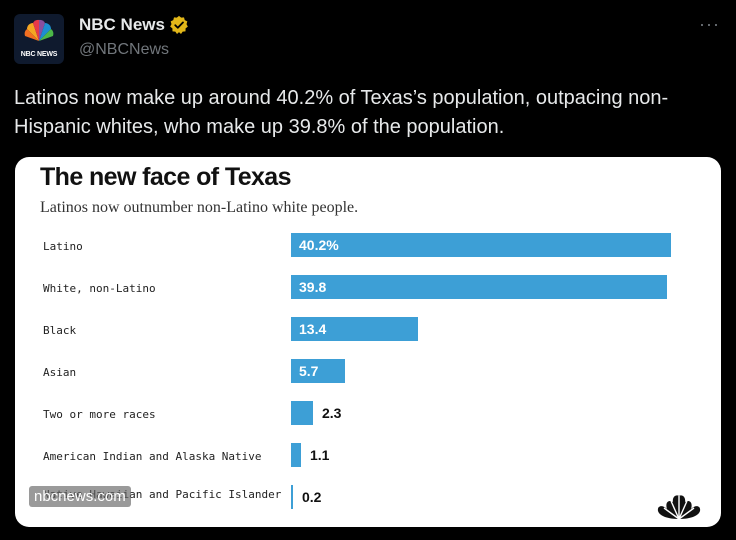 Image resolution: width=736 pixels, height=540 pixels. Describe the element at coordinates (99, 414) in the screenshot. I see `category-label: Two or more races` at that location.